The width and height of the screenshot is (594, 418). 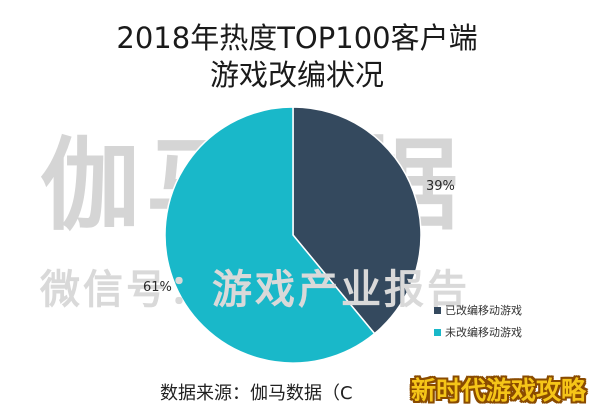 I want to click on legend-swatch-adapted, so click(x=437, y=310).